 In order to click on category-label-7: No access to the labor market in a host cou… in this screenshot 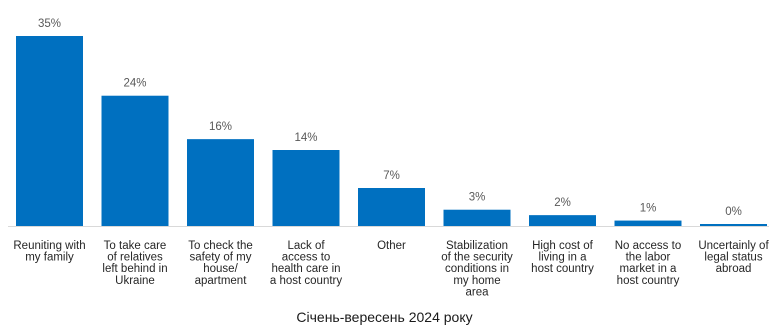, I will do `click(648, 263)`.